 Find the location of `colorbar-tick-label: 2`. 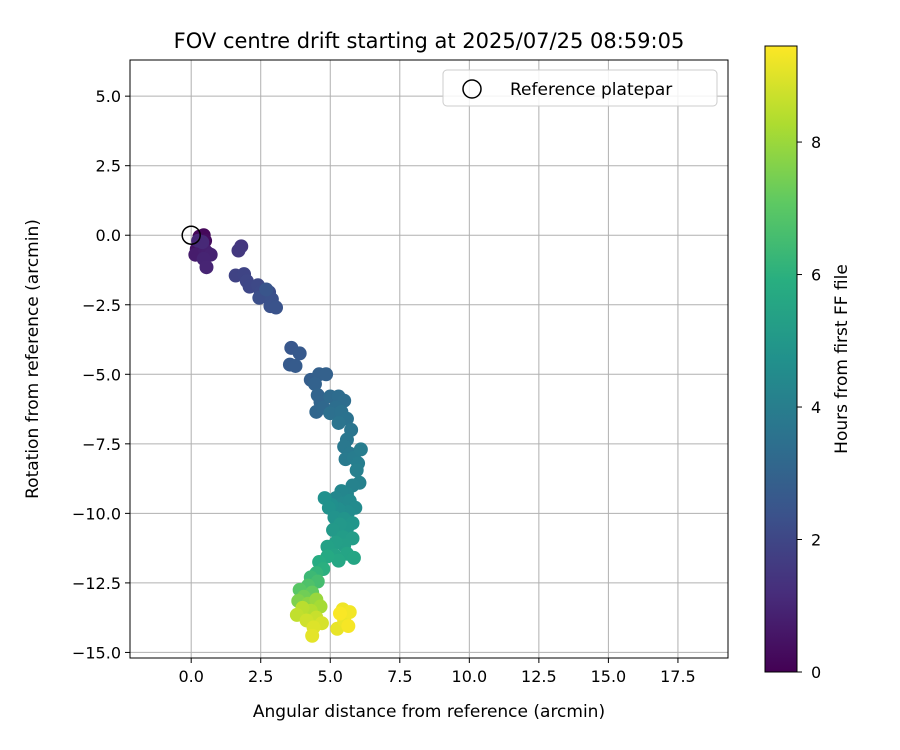

colorbar-tick-label: 2 is located at coordinates (816, 540).